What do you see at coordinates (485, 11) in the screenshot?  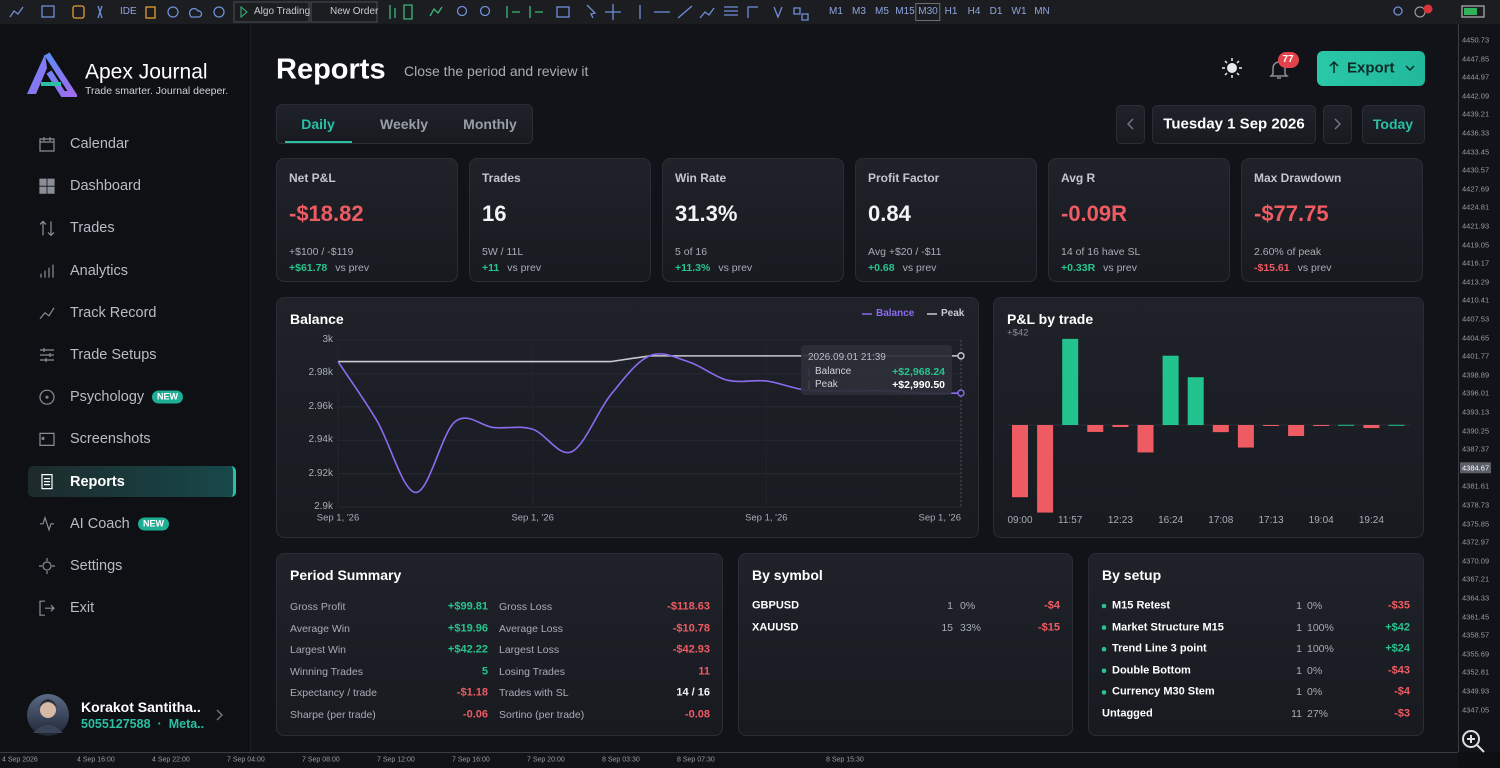 I see `icon-zoom-out` at bounding box center [485, 11].